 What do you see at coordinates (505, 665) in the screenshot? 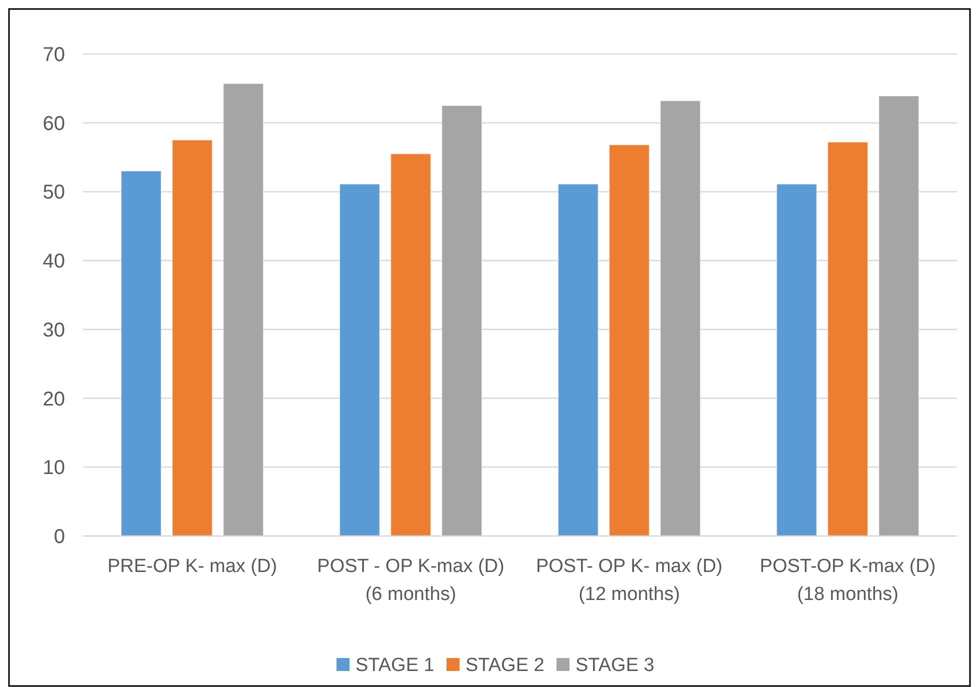
I see `legend-label: STAGE 2` at bounding box center [505, 665].